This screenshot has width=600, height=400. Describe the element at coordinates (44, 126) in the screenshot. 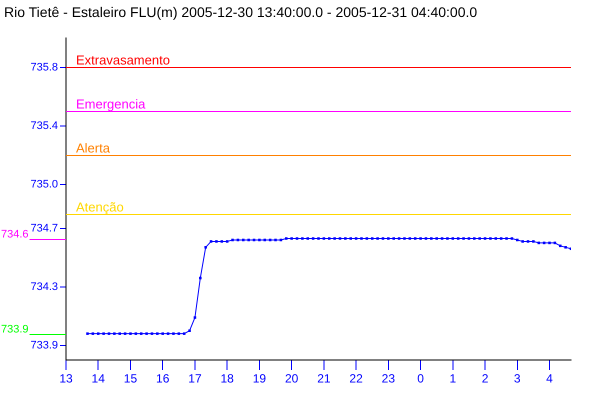

I see `y-tick-label: 735.4` at that location.